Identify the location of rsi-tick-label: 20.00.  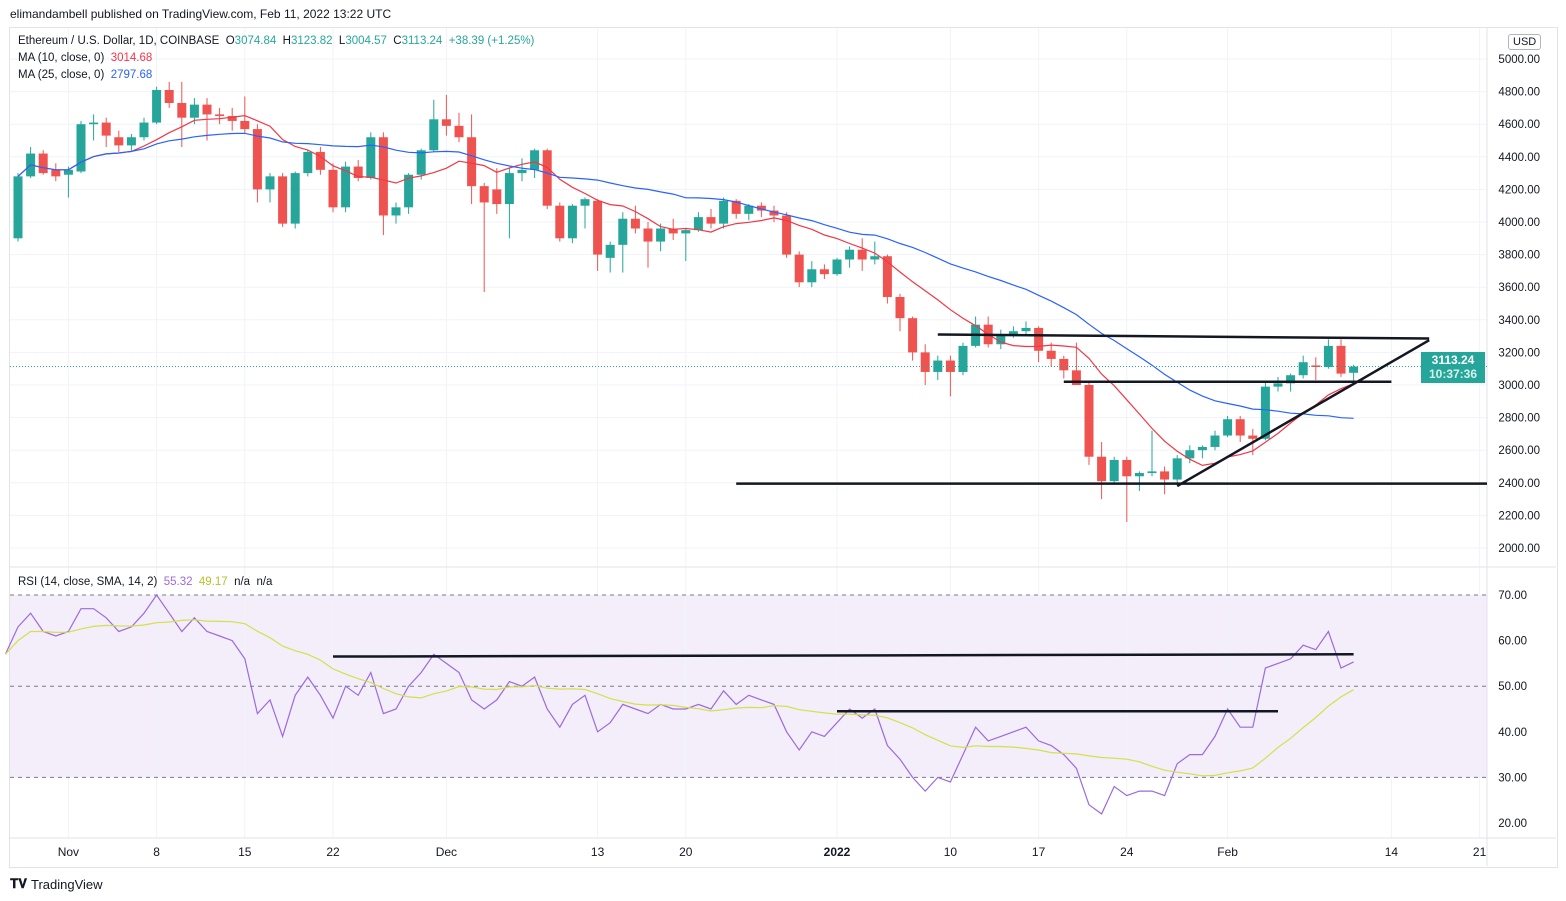
(1512, 824).